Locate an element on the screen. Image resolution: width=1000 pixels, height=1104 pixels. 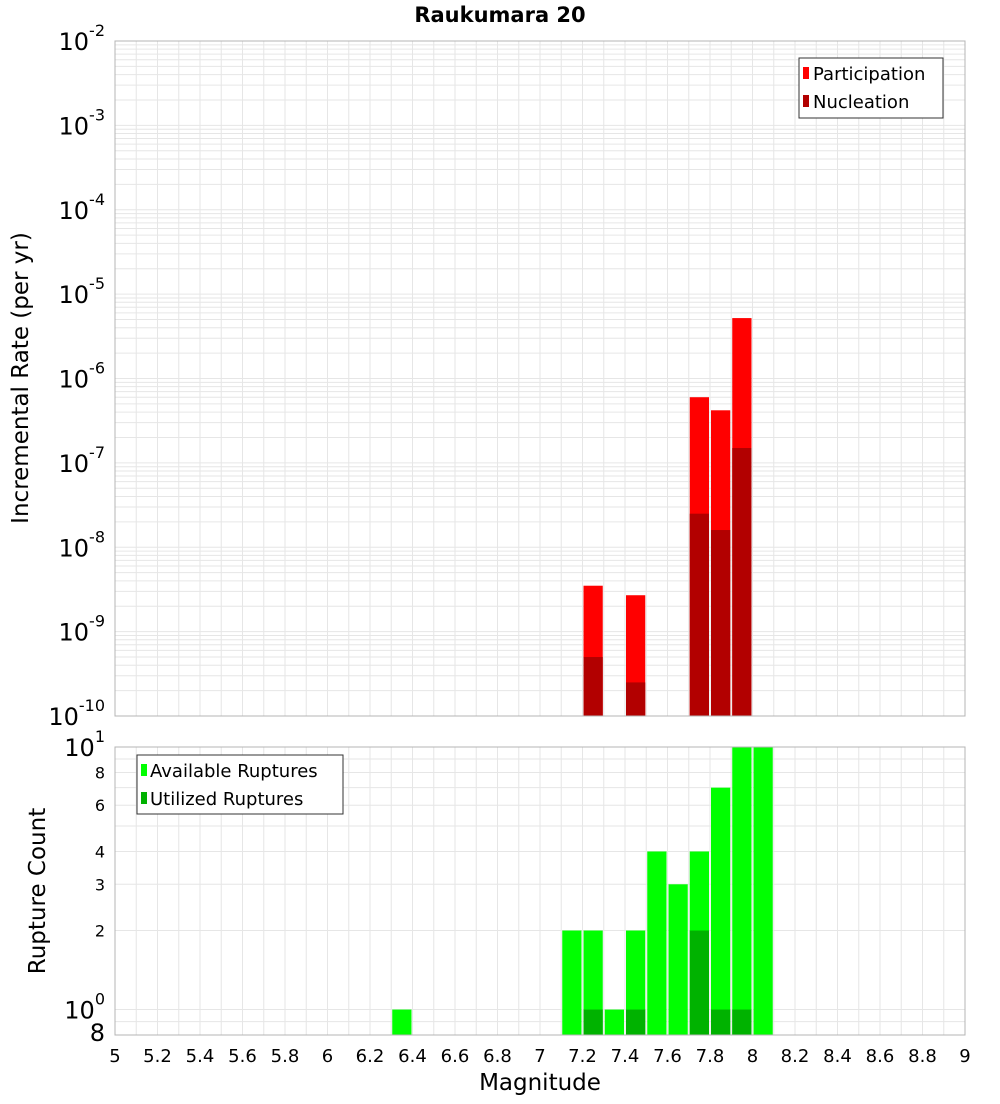
top-y-tick-text: 10⁻⁷ is located at coordinates (82, 460).